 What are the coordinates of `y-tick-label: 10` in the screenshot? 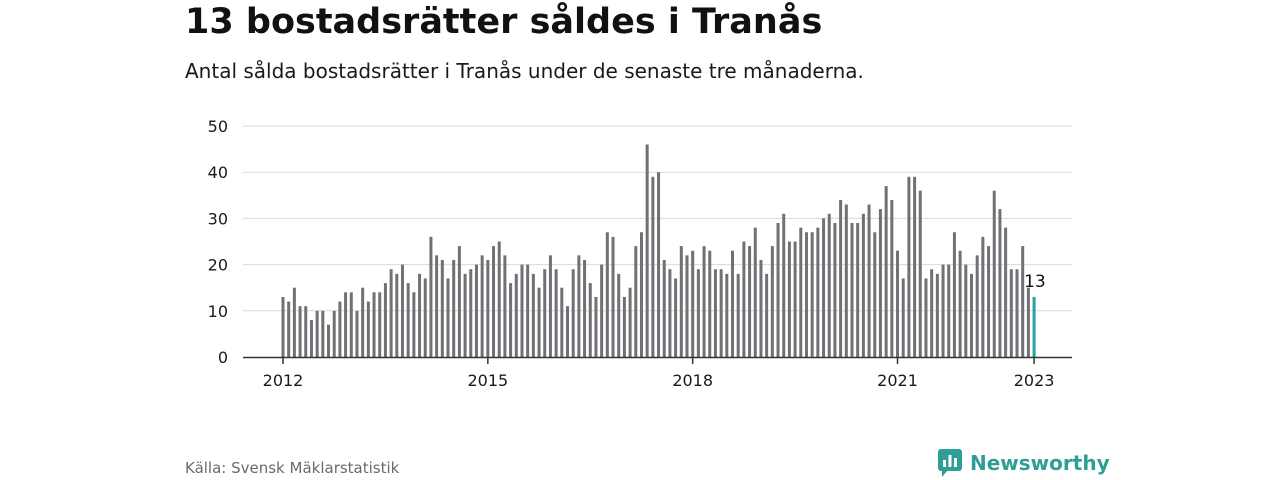 It's located at (218, 311).